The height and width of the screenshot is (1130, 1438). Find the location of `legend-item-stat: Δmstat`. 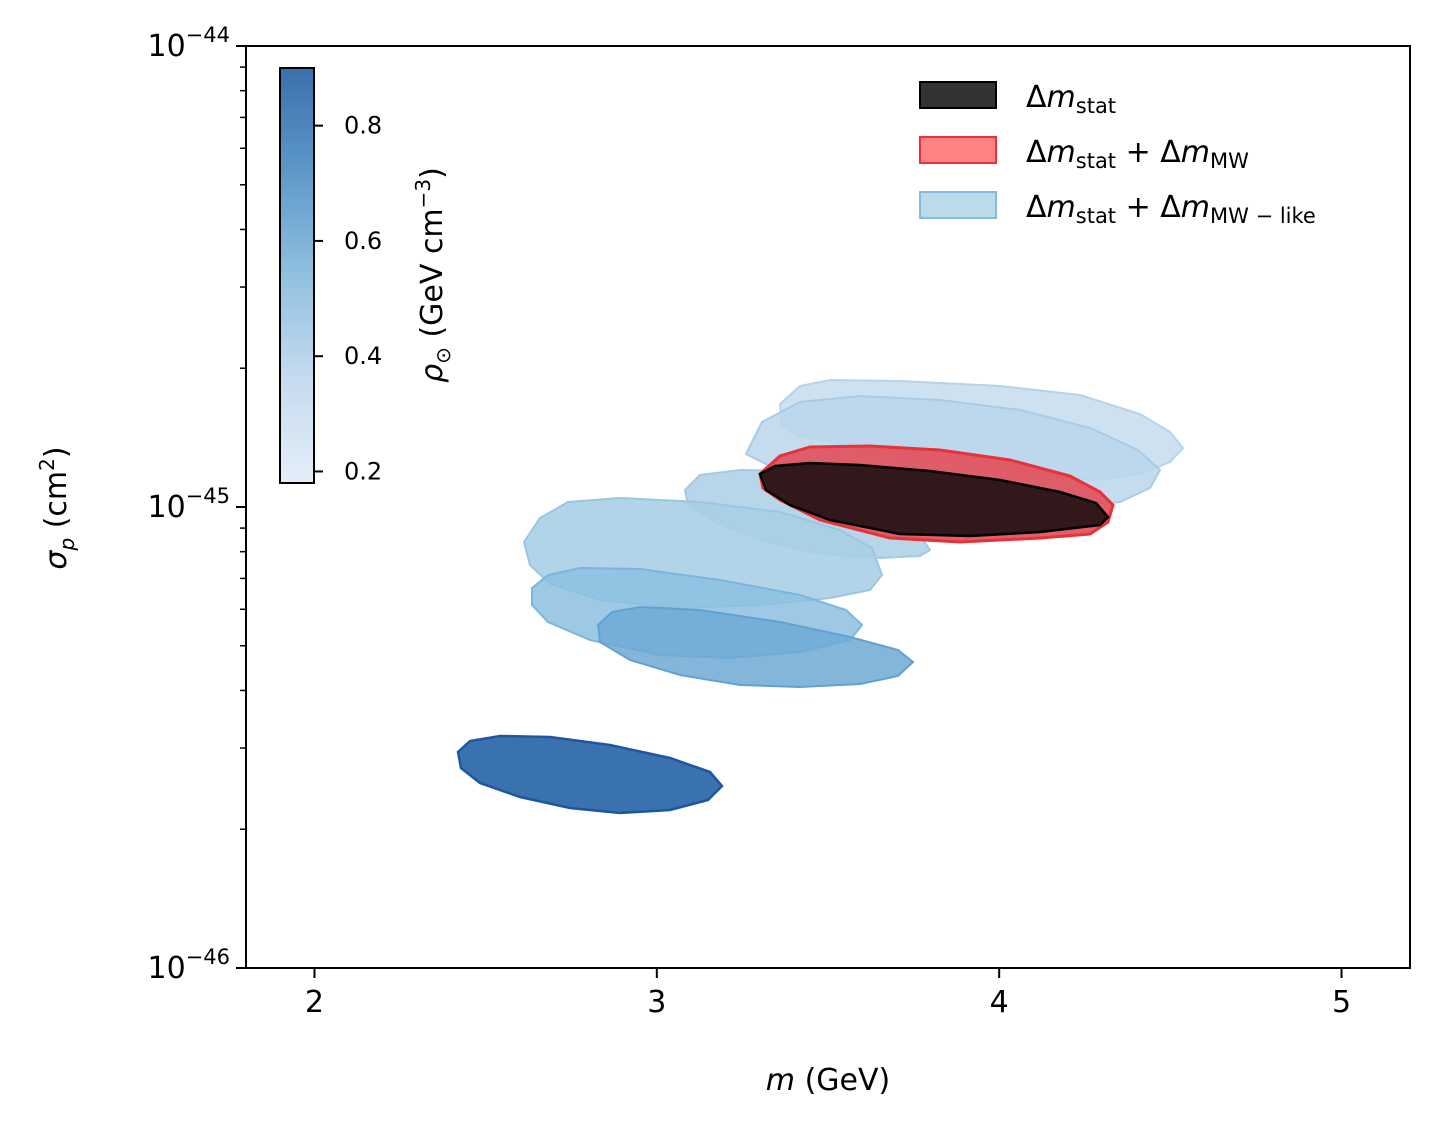

legend-item-stat: Δmstat is located at coordinates (1017, 99).